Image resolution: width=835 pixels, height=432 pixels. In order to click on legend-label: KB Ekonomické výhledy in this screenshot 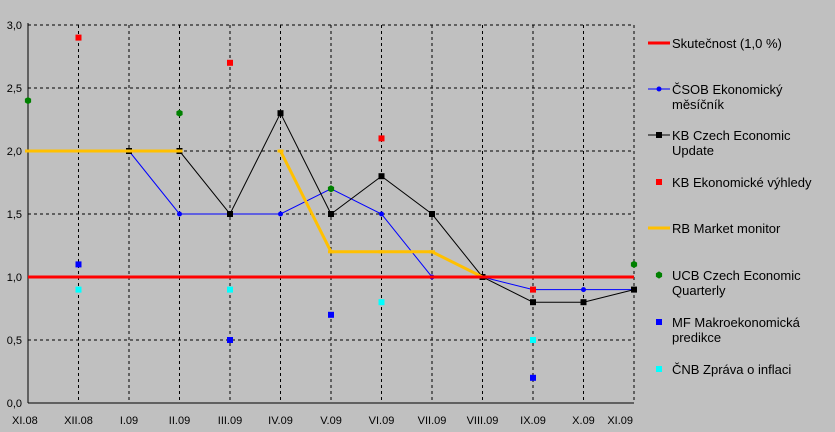, I will do `click(742, 182)`.